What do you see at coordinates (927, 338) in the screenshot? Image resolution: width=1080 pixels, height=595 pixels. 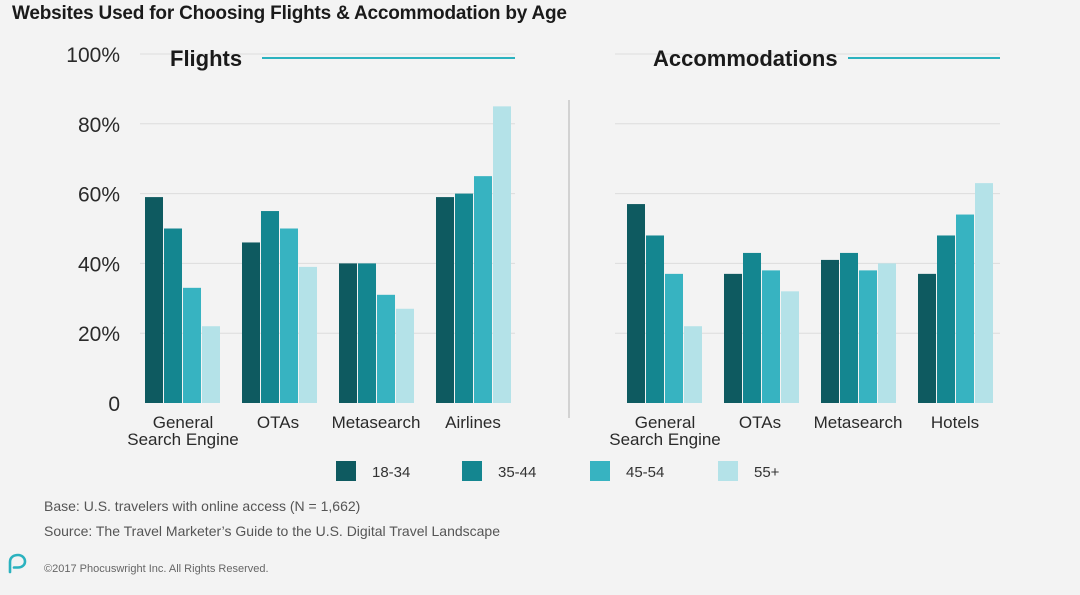 I see `bar-18-34-hotels` at bounding box center [927, 338].